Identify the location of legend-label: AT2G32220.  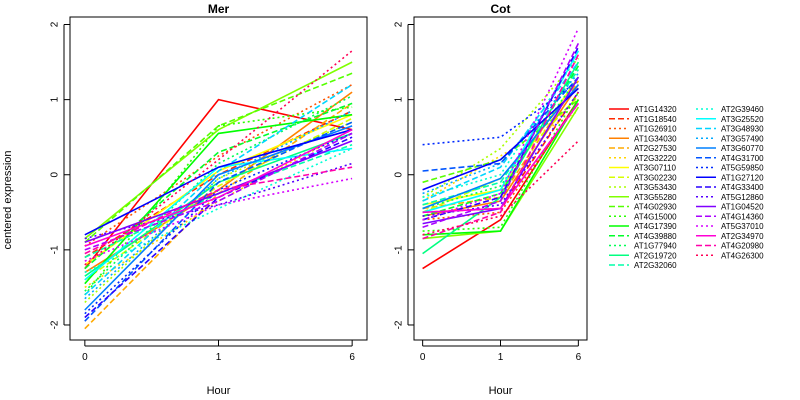
(655, 158).